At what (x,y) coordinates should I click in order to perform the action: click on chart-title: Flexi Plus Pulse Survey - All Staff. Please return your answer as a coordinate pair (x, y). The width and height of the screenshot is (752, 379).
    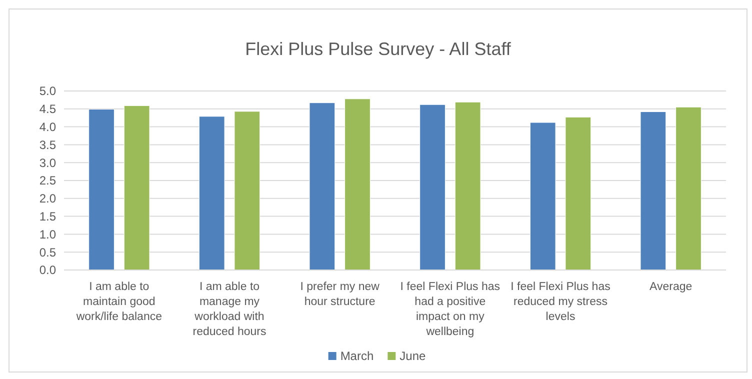
    Looking at the image, I should click on (378, 49).